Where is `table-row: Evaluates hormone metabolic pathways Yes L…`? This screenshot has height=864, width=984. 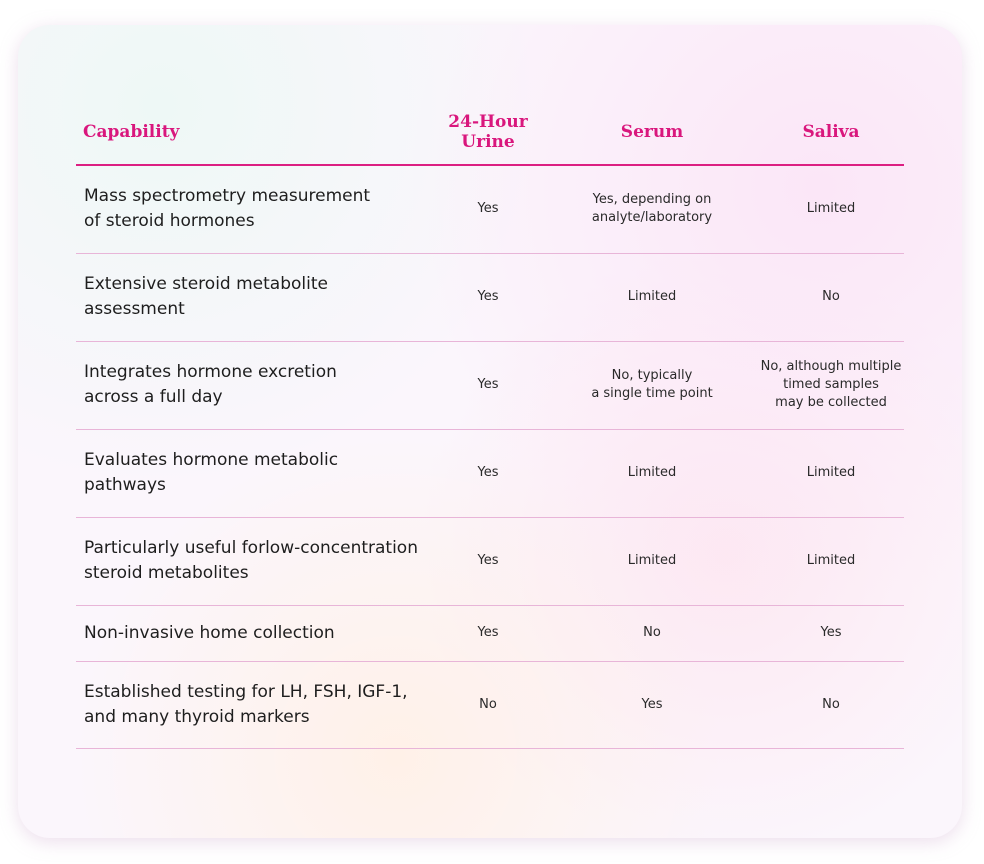 table-row: Evaluates hormone metabolic pathways Yes L… is located at coordinates (490, 473).